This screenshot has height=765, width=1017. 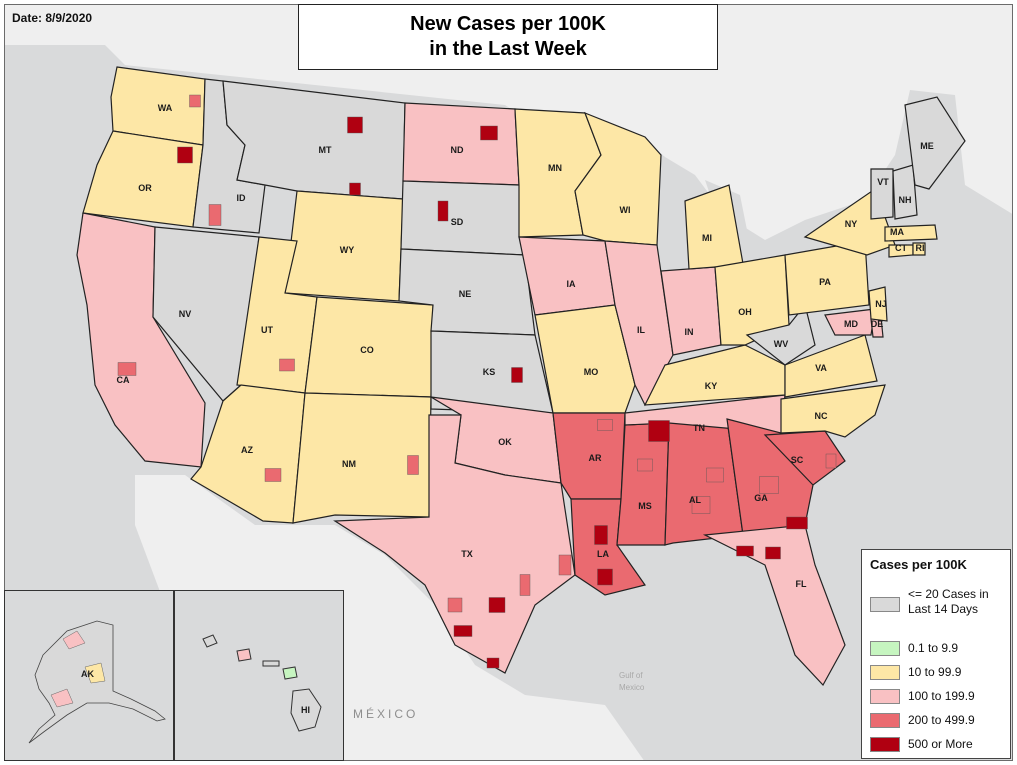 What do you see at coordinates (465, 294) in the screenshot?
I see `state-label-ne: NE` at bounding box center [465, 294].